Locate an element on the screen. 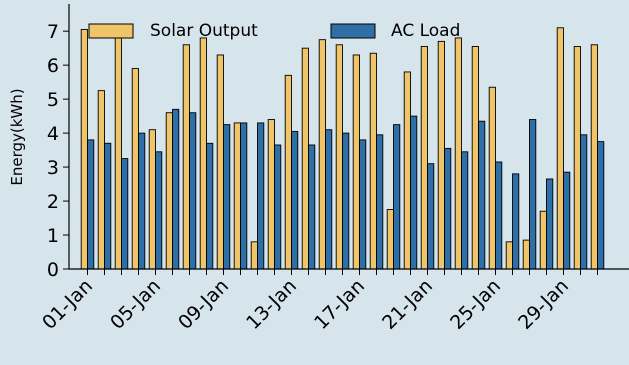 Image resolution: width=629 pixels, height=365 pixels. y-tick-label: 1 is located at coordinates (53, 236).